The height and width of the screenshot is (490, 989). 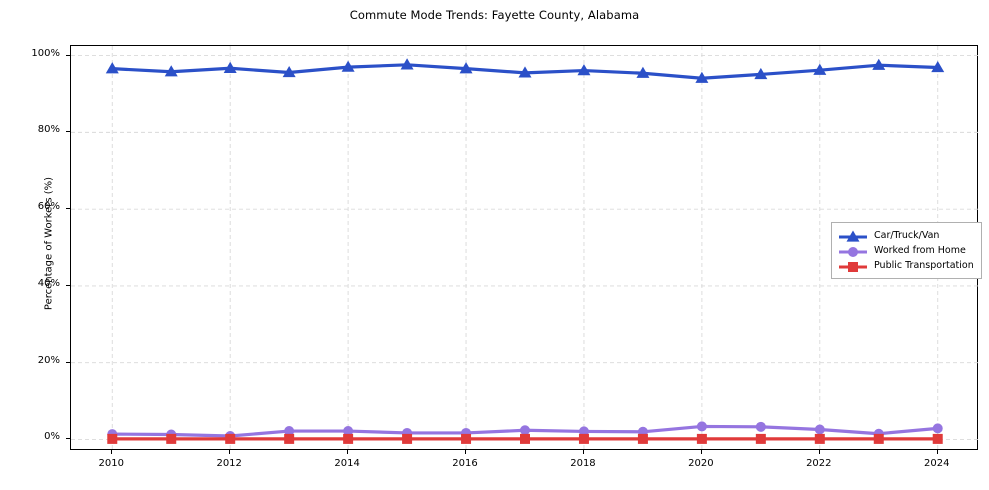 What do you see at coordinates (48, 360) in the screenshot?
I see `y-axis-tick-label: 20%` at bounding box center [48, 360].